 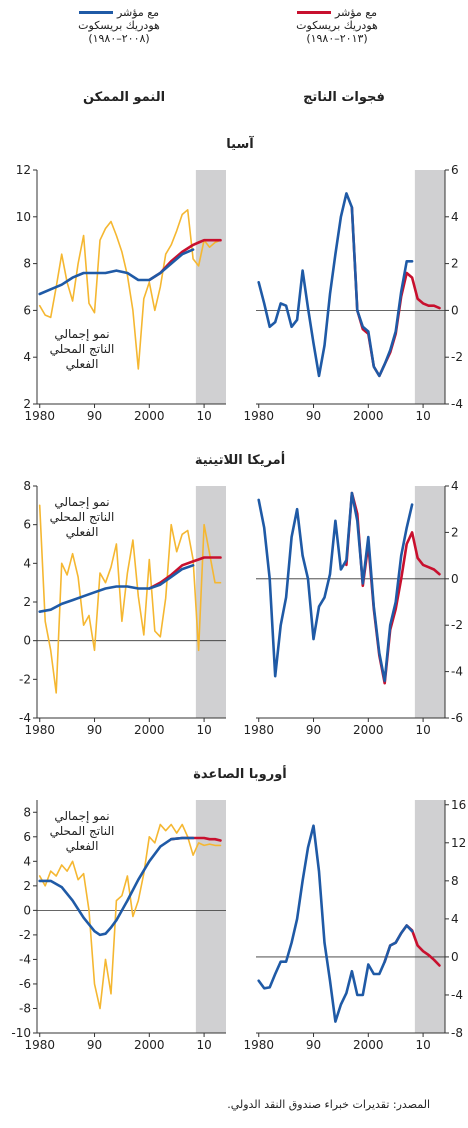 I want to click on legend-hp2013: مع مؤشر هودريك بريسكوت (٢٠١٣–١٩٨٠), so click(x=337, y=25).